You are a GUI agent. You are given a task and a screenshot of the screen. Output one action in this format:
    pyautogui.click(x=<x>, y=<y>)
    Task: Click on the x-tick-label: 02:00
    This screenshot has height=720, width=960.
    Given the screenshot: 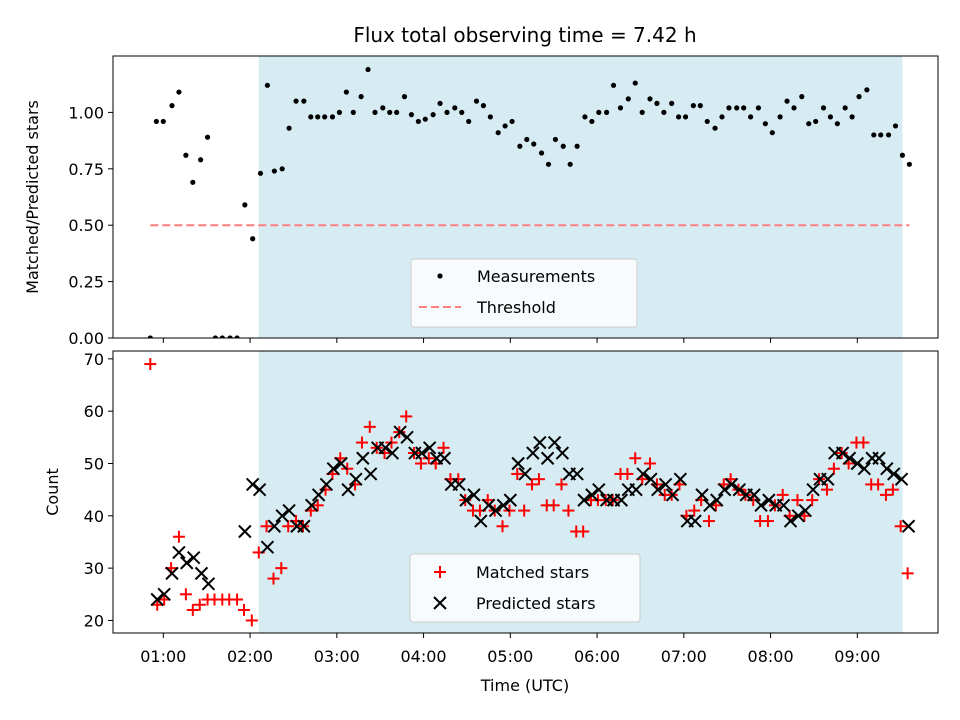 What is the action you would take?
    pyautogui.click(x=250, y=656)
    